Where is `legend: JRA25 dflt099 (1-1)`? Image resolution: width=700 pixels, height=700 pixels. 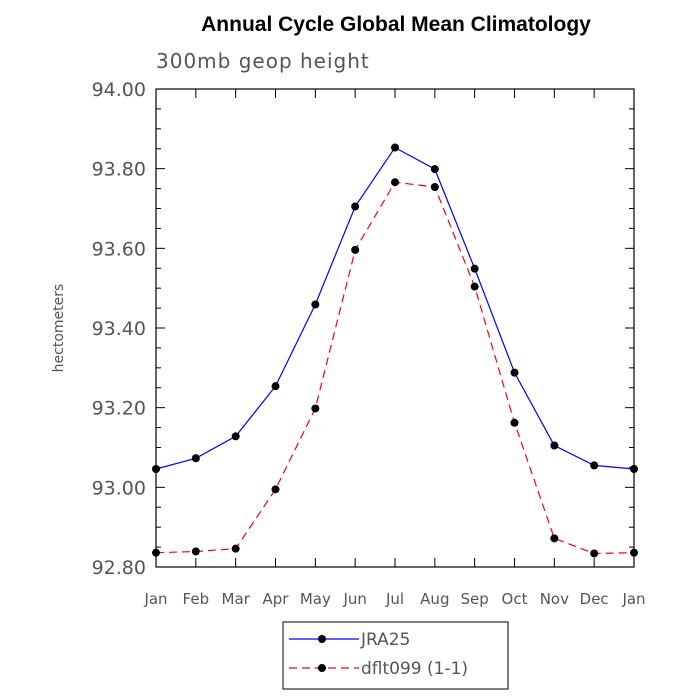 legend: JRA25 dflt099 (1-1) is located at coordinates (395, 655).